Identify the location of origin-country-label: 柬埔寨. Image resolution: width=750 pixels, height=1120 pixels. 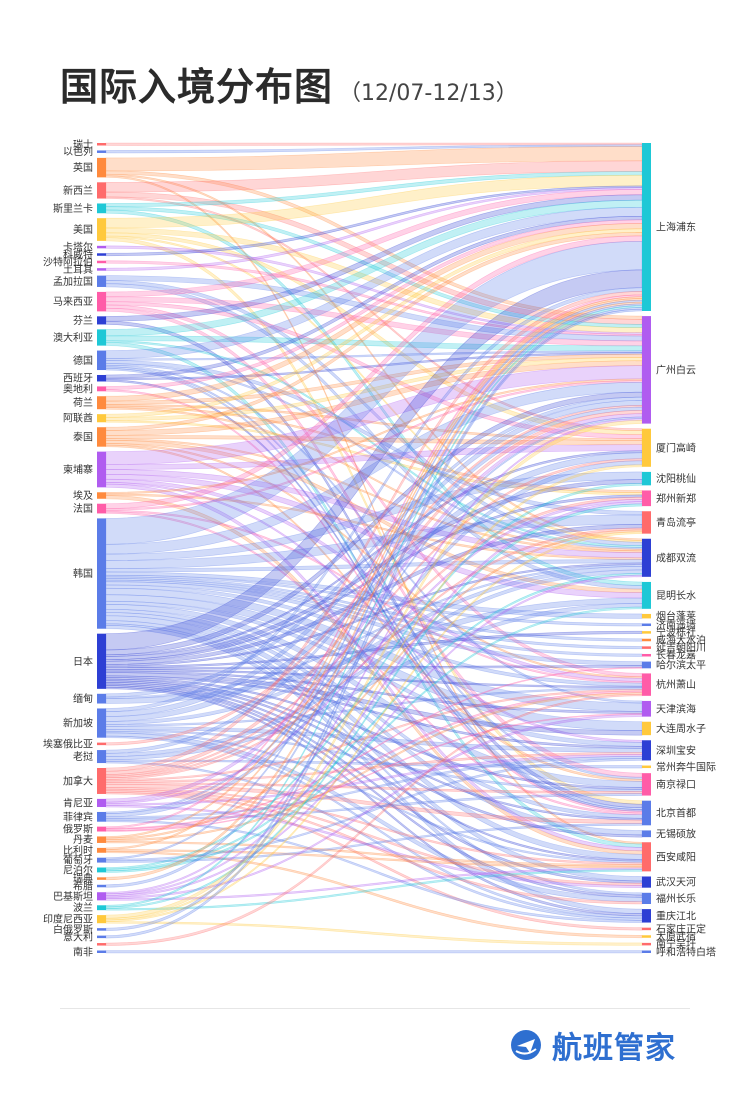
(78, 469).